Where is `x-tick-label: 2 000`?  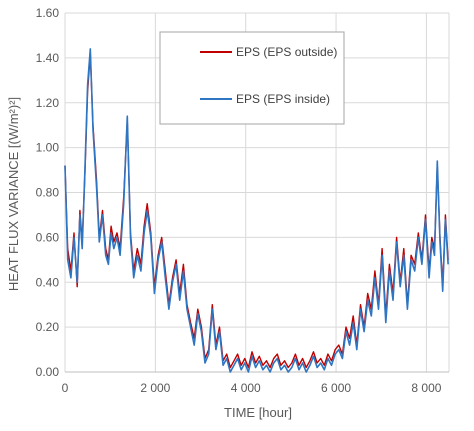
x-tick-label: 2 000 is located at coordinates (155, 388).